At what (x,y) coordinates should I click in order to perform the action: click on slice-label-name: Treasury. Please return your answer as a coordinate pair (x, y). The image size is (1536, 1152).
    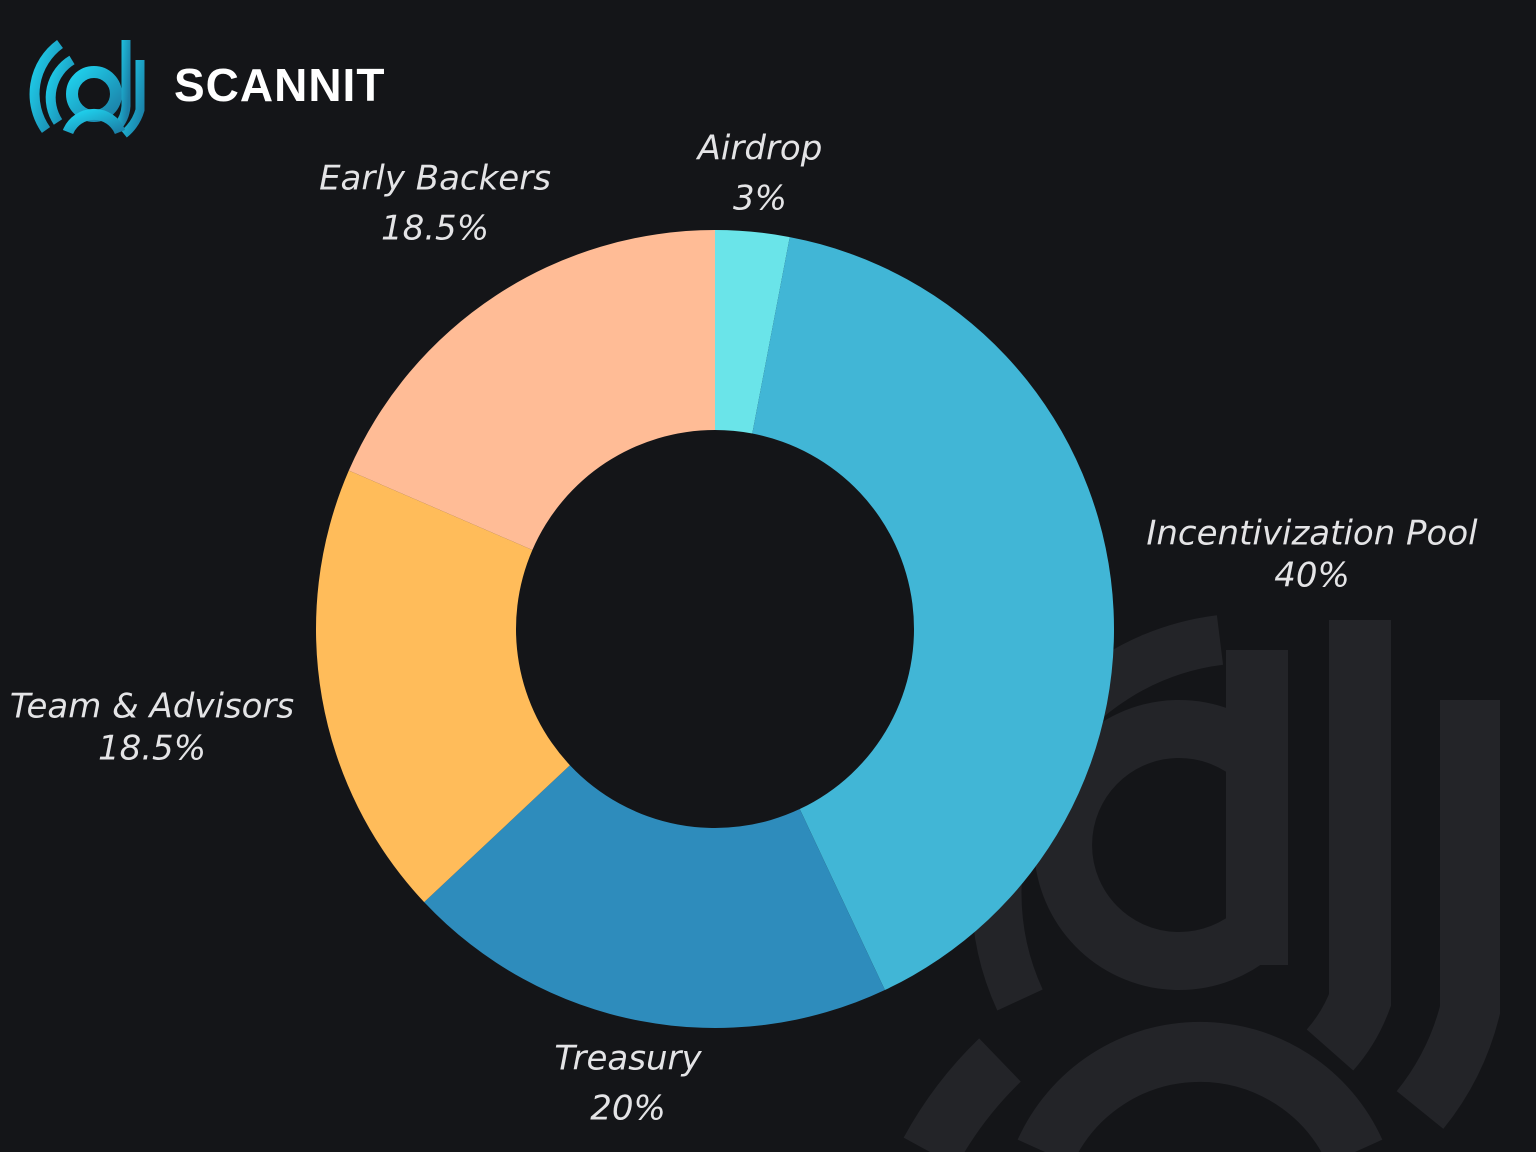
    Looking at the image, I should click on (628, 1059).